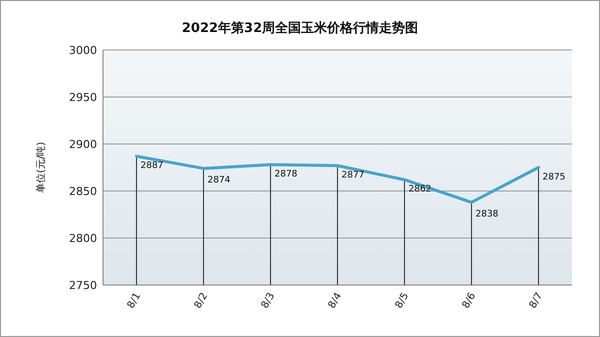  I want to click on data-label: 2887, so click(152, 166).